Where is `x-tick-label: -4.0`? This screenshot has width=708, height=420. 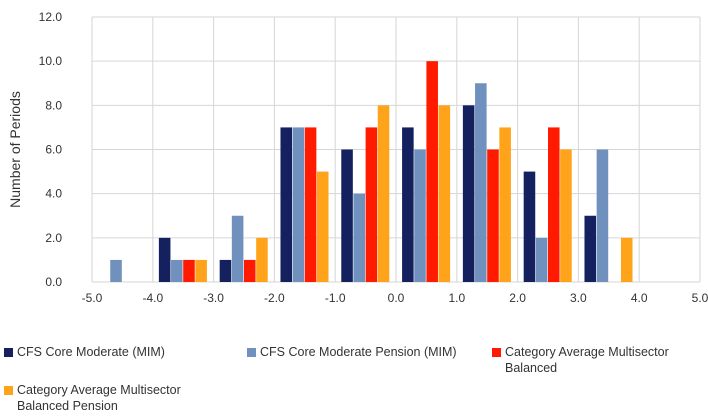 x-tick-label: -4.0 is located at coordinates (152, 298).